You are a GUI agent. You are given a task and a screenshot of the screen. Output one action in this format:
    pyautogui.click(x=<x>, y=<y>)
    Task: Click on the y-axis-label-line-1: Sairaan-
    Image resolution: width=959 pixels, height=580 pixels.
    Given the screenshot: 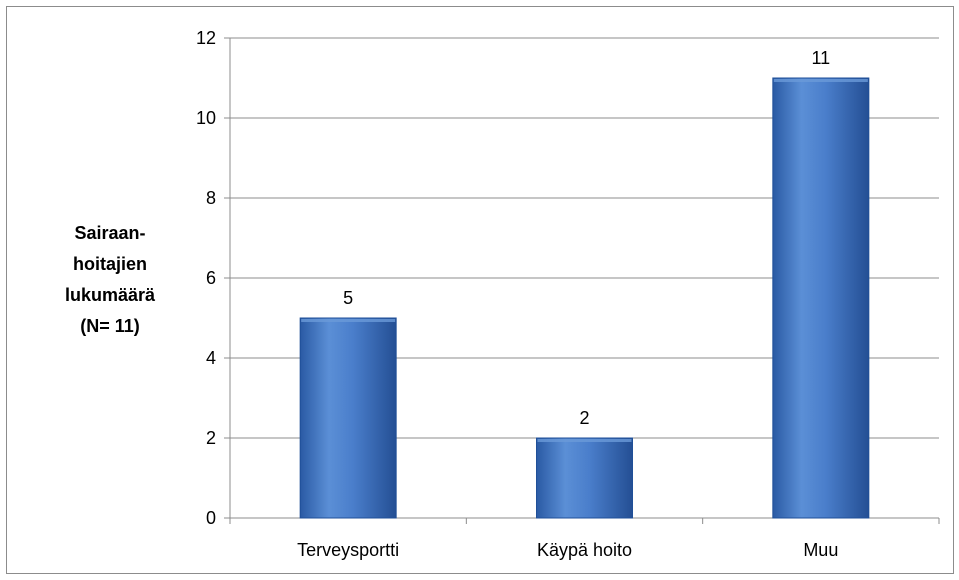 What is the action you would take?
    pyautogui.click(x=110, y=233)
    